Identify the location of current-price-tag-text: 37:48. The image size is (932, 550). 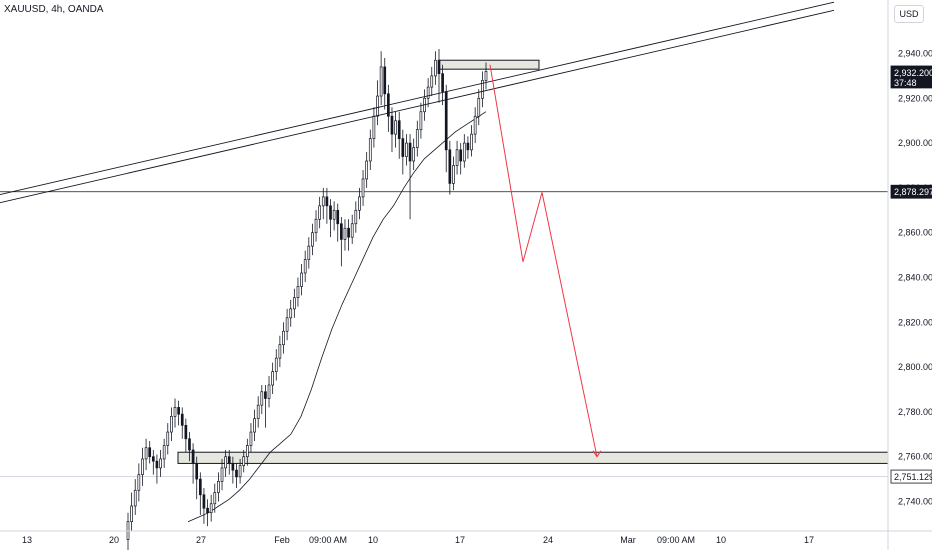
(905, 83).